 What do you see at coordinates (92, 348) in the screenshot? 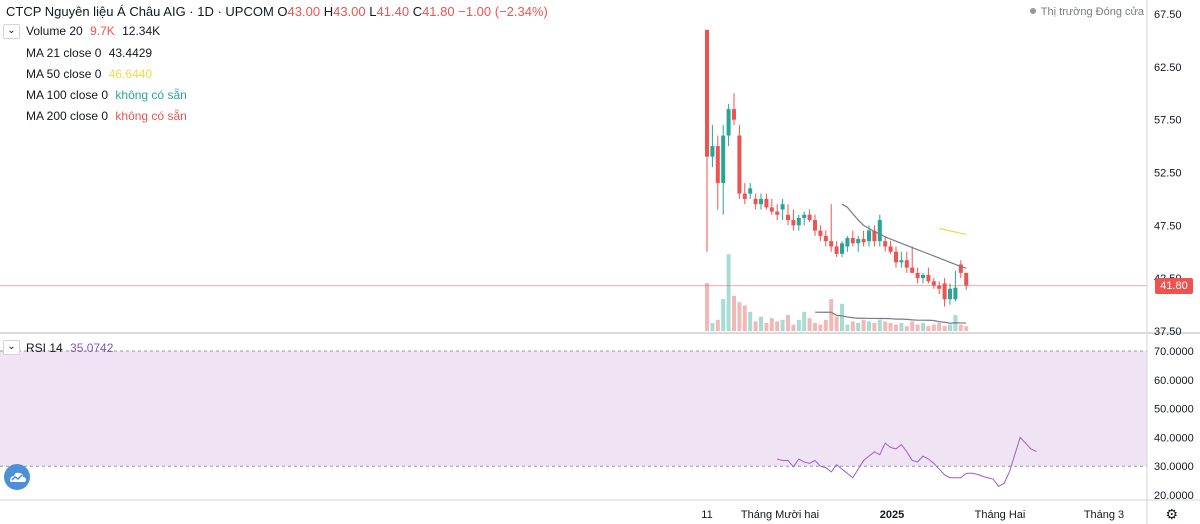
I see `study-rsi-value: 35.0742` at bounding box center [92, 348].